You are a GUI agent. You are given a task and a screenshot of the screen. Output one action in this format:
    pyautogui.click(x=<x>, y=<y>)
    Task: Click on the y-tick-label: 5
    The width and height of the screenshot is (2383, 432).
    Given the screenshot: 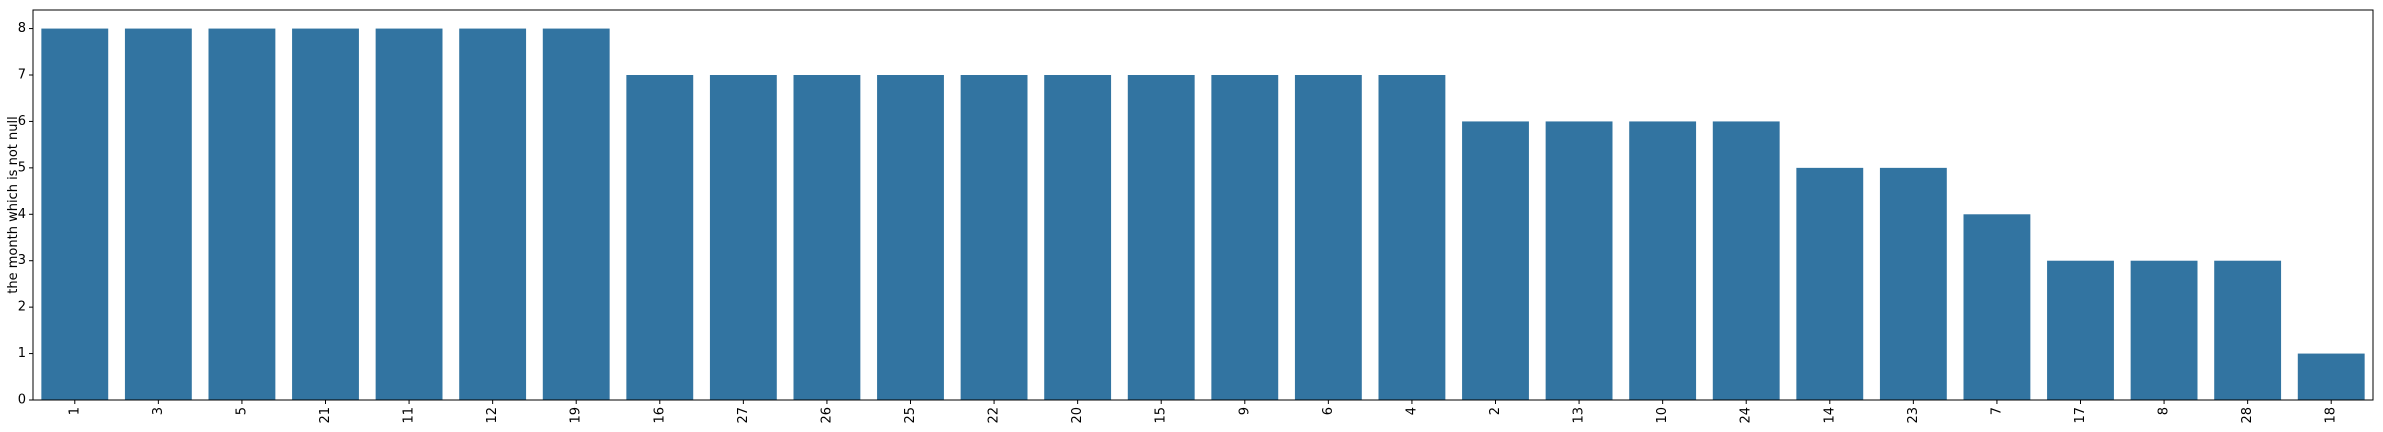 What is the action you would take?
    pyautogui.click(x=22, y=167)
    